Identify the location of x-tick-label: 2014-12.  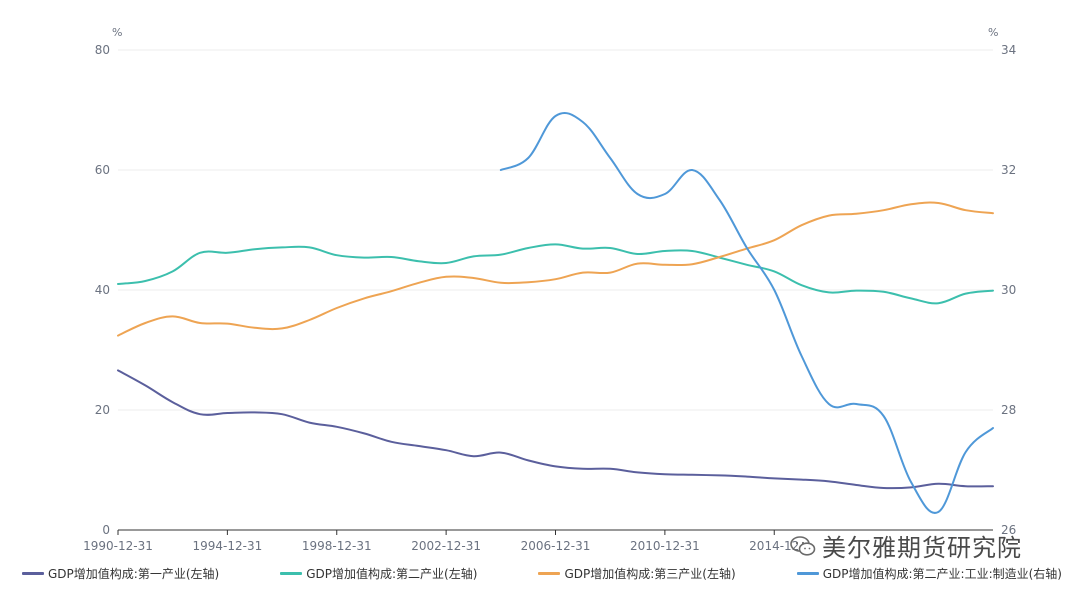
(774, 546).